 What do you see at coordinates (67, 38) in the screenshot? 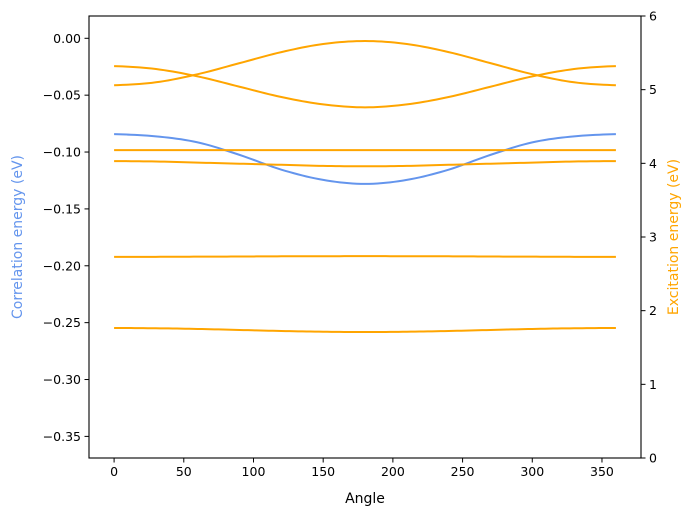
I see `left-y-tick-label: 0.00` at bounding box center [67, 38].